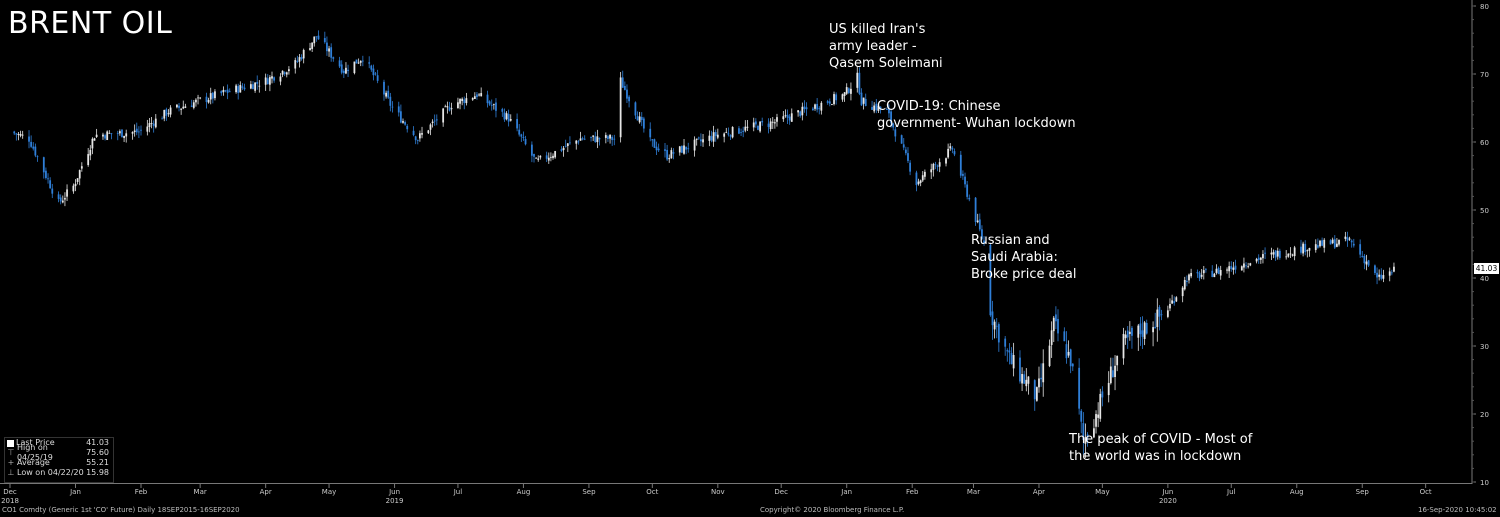  What do you see at coordinates (1457, 510) in the screenshot?
I see `footer-right: 16-Sep-2020 10:45:02` at bounding box center [1457, 510].